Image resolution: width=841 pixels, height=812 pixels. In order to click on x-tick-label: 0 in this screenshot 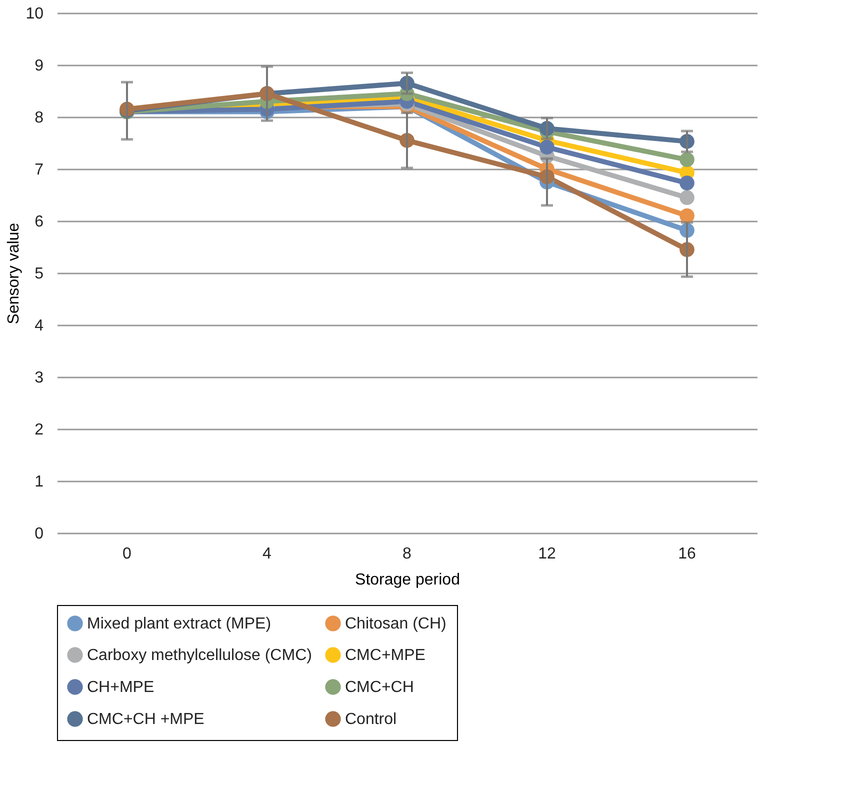, I will do `click(127, 554)`.